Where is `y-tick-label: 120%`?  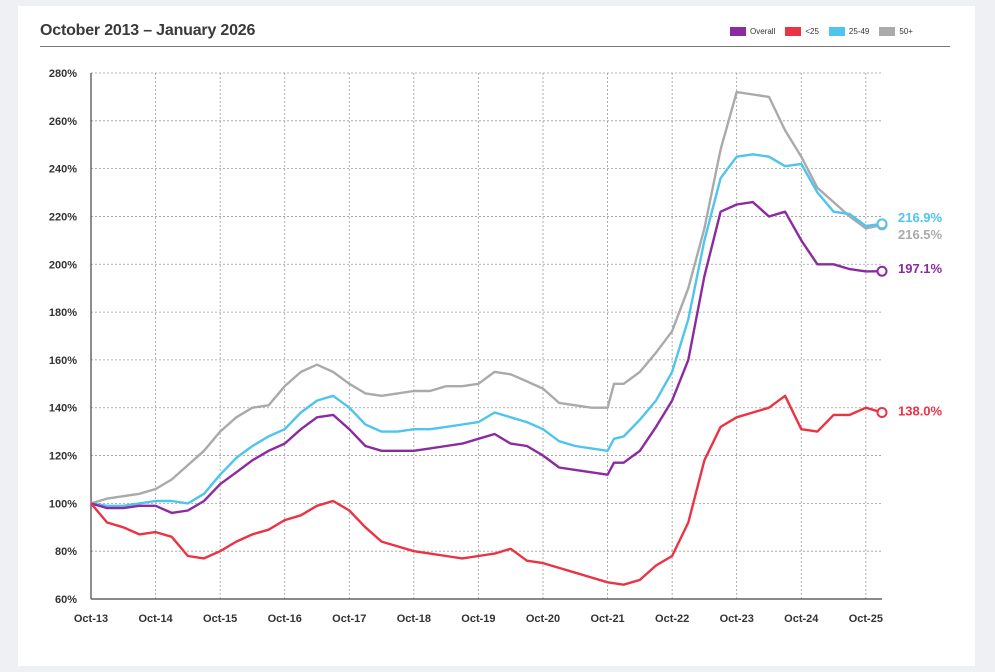 y-tick-label: 120% is located at coordinates (63, 457).